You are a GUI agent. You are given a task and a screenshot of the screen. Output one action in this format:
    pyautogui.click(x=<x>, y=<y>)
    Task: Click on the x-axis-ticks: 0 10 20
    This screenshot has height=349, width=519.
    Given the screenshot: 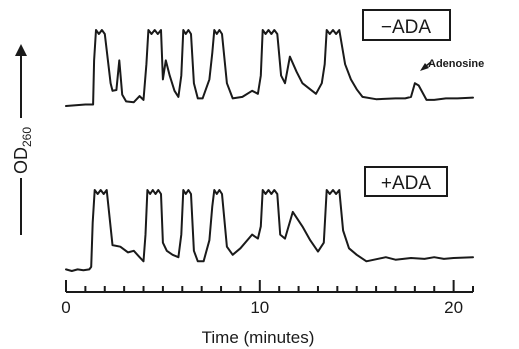 What is the action you would take?
    pyautogui.click(x=267, y=298)
    